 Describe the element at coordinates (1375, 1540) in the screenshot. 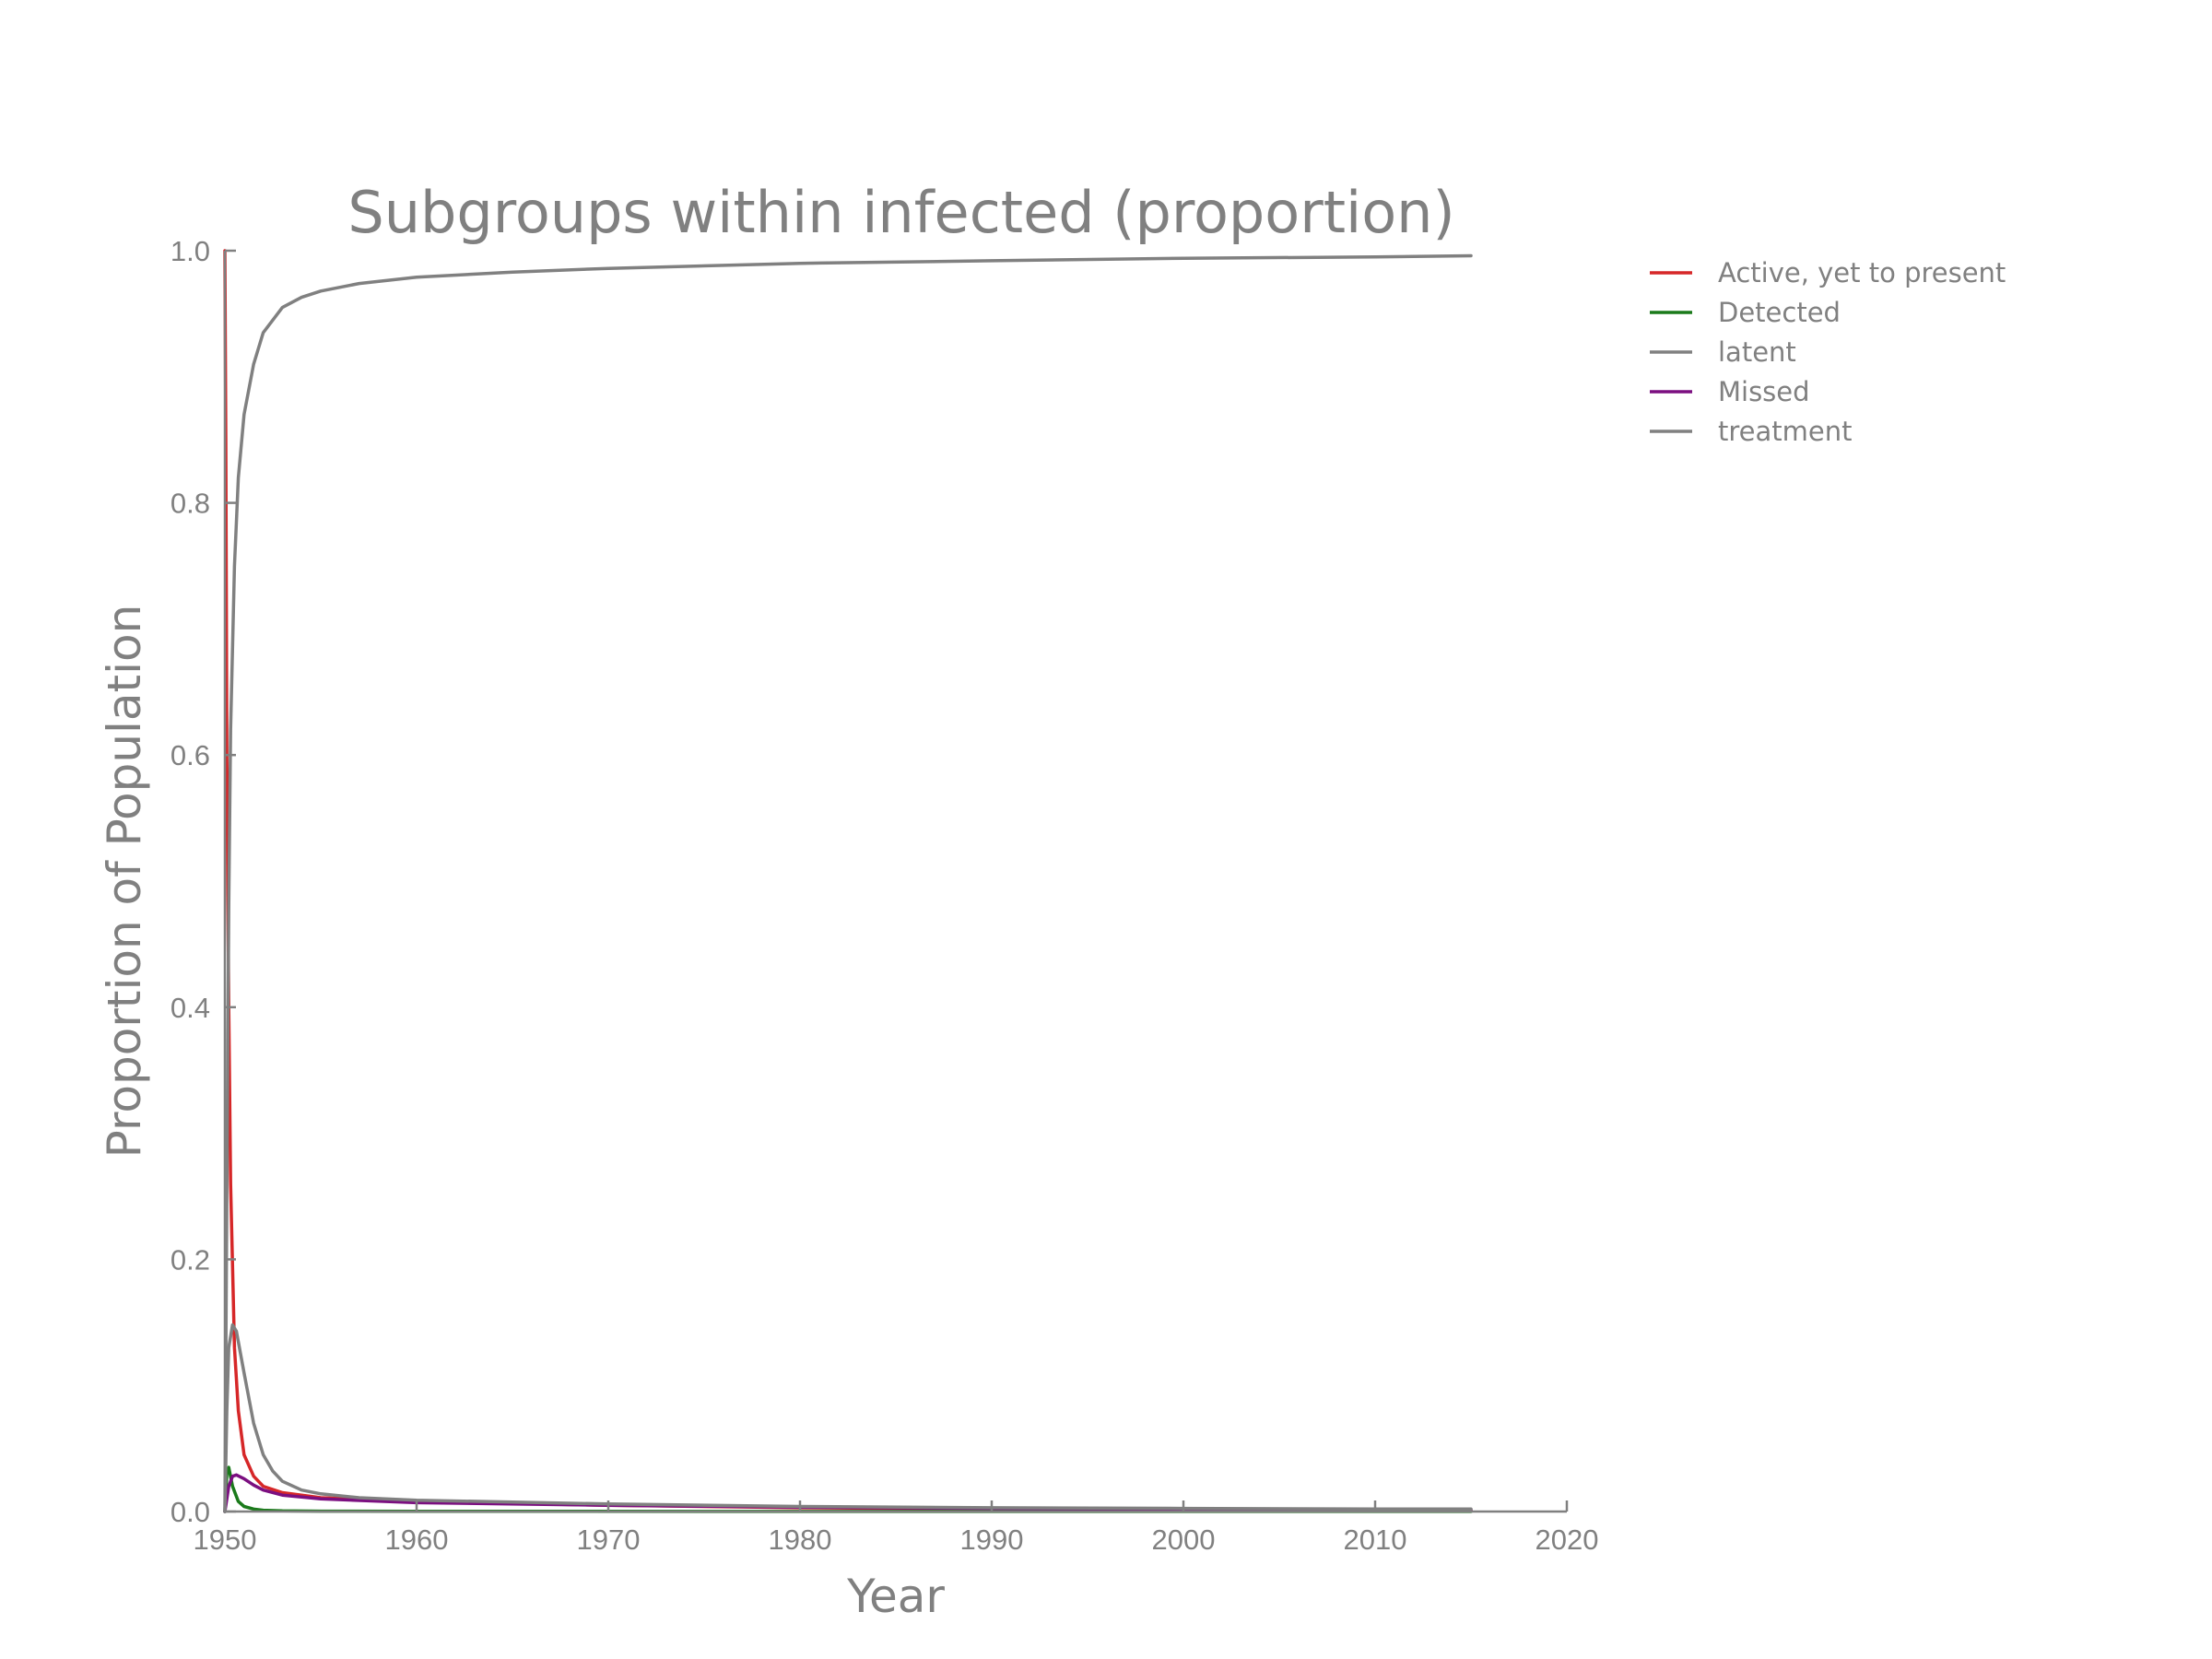

I see `x-tick-label: 2010` at that location.